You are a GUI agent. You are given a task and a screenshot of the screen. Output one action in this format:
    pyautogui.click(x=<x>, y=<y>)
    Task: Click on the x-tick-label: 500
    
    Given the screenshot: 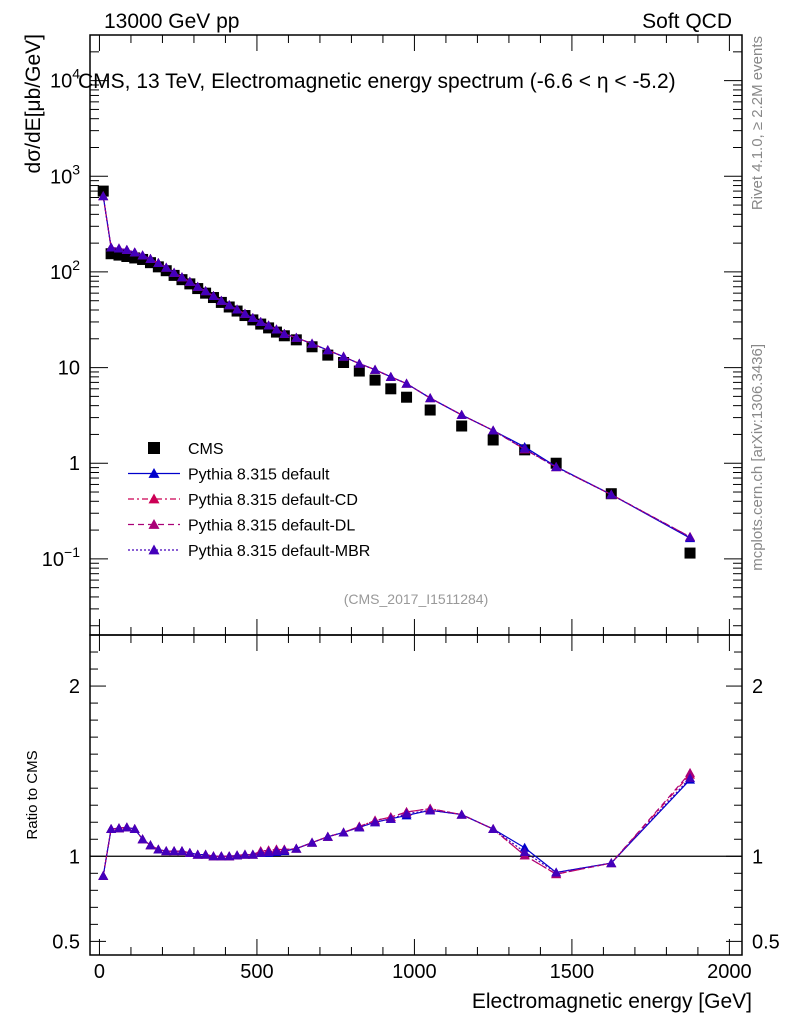 What is the action you would take?
    pyautogui.click(x=256, y=972)
    